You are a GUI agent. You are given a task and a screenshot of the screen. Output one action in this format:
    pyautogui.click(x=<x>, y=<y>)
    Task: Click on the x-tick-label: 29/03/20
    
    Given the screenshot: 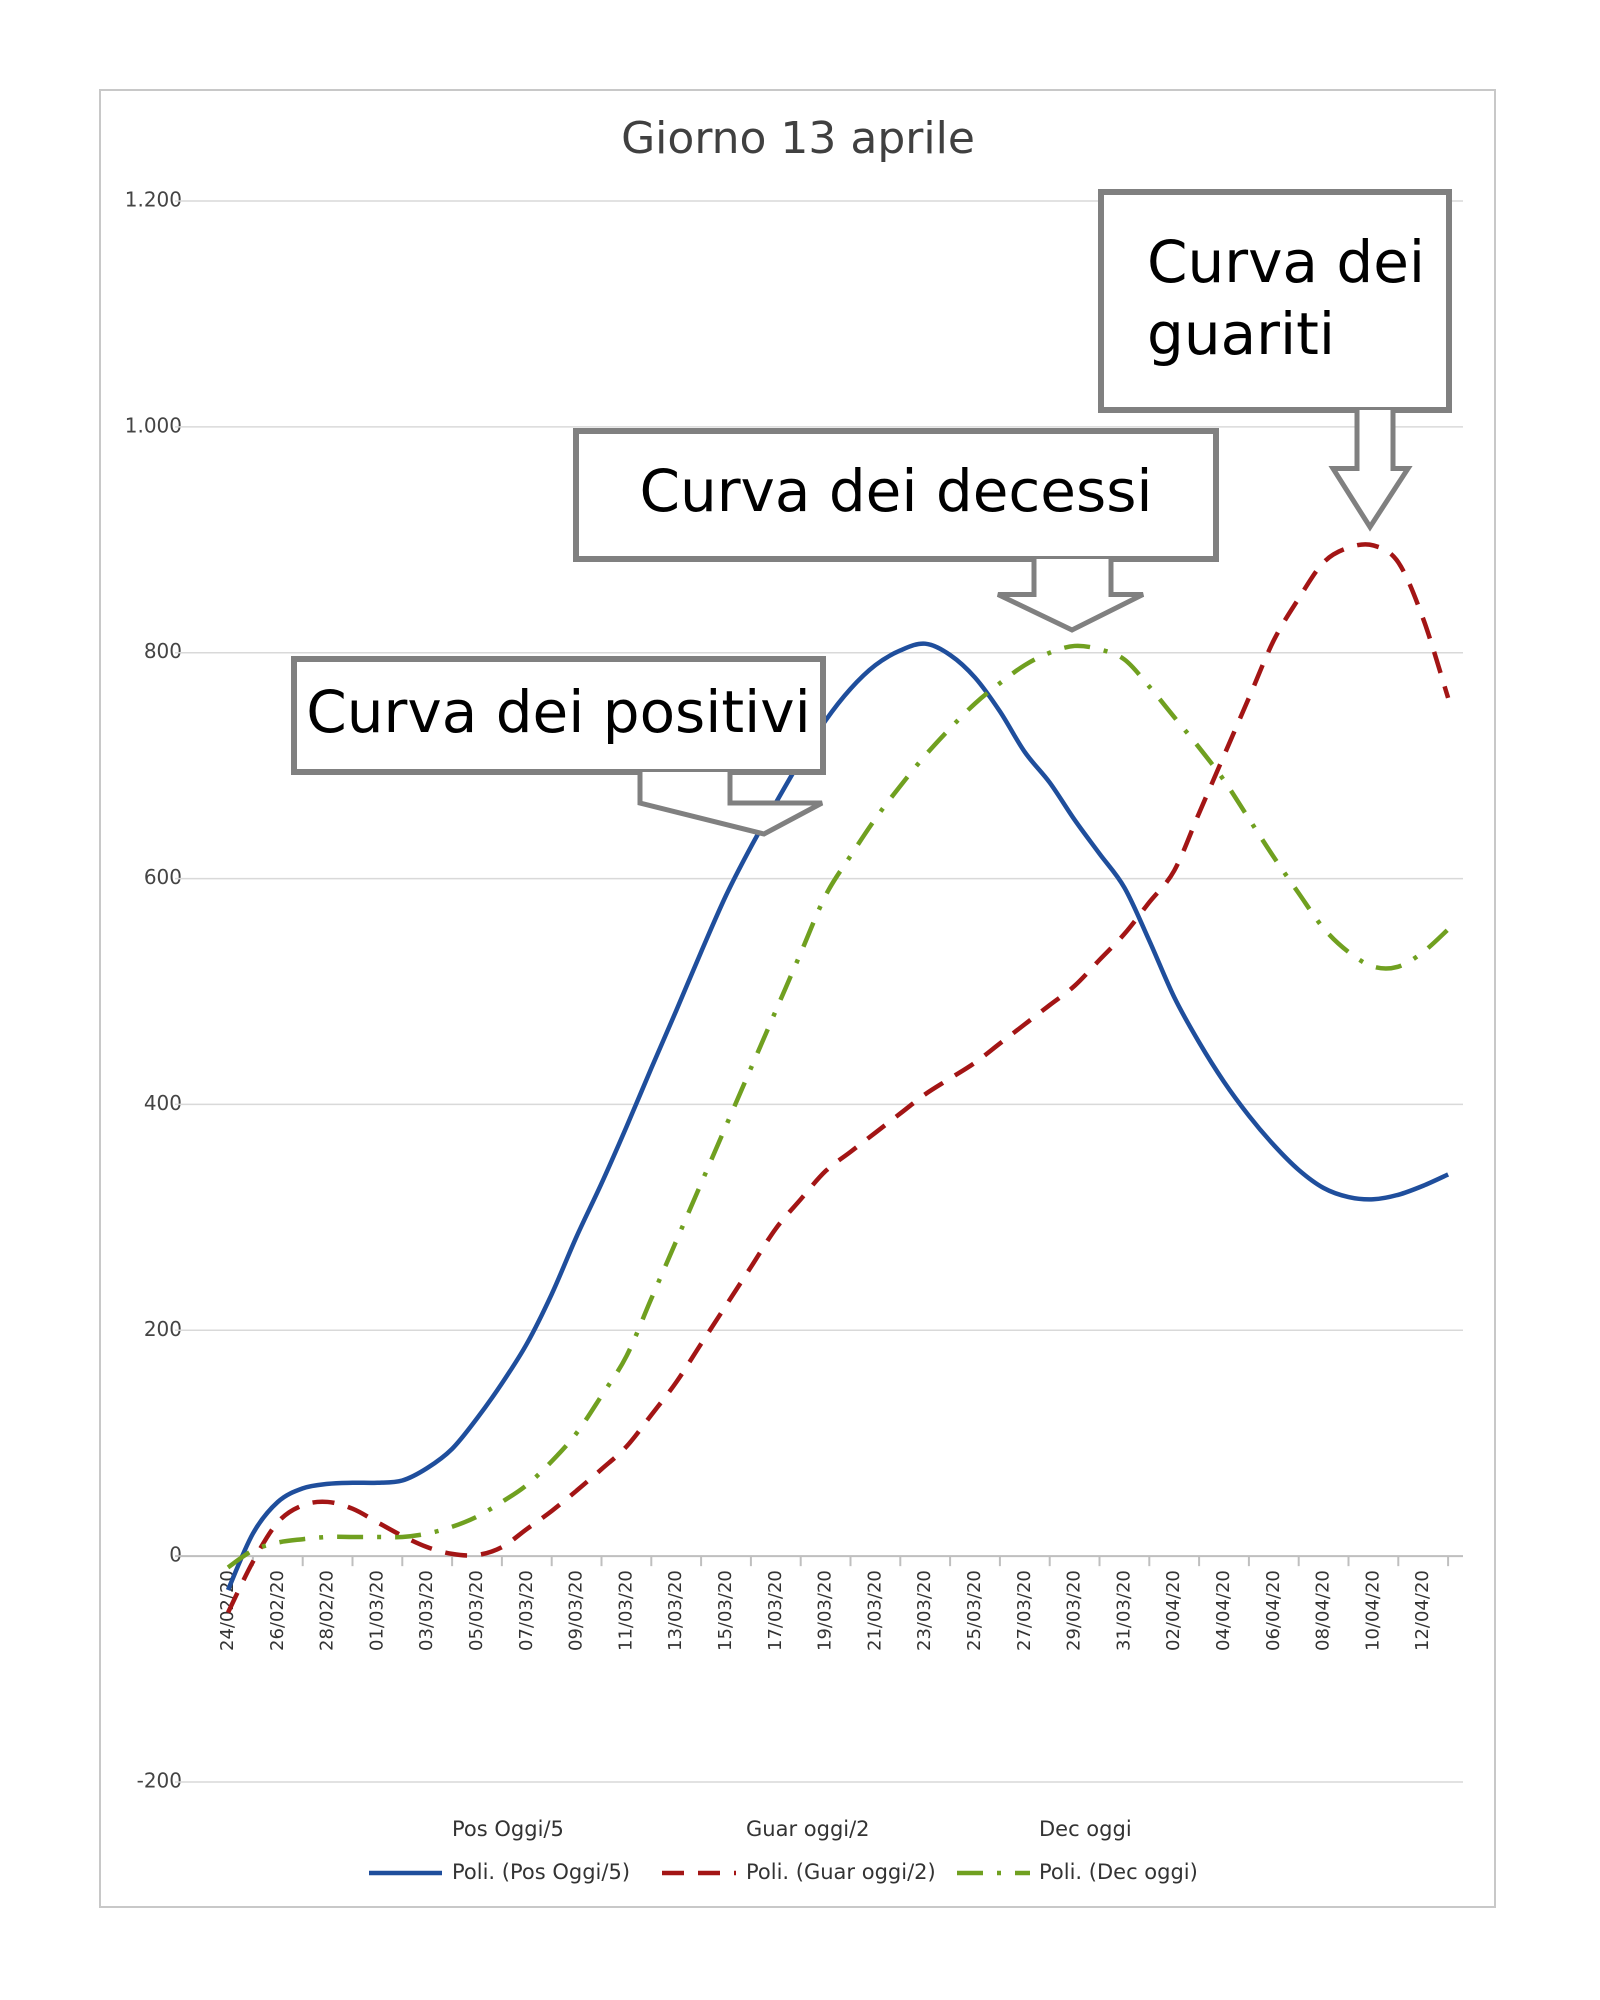 What is the action you would take?
    pyautogui.click(x=1074, y=1610)
    